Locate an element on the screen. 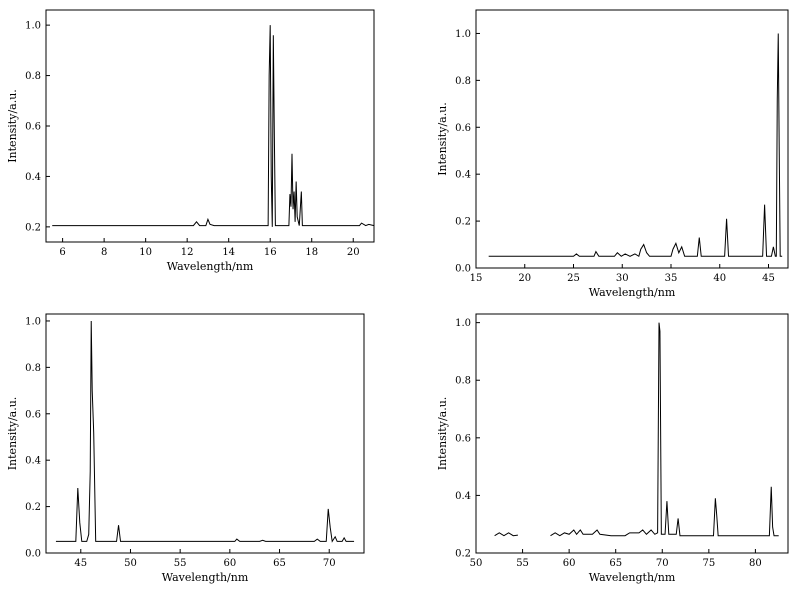  x-tick-label: 8 is located at coordinates (104, 252).